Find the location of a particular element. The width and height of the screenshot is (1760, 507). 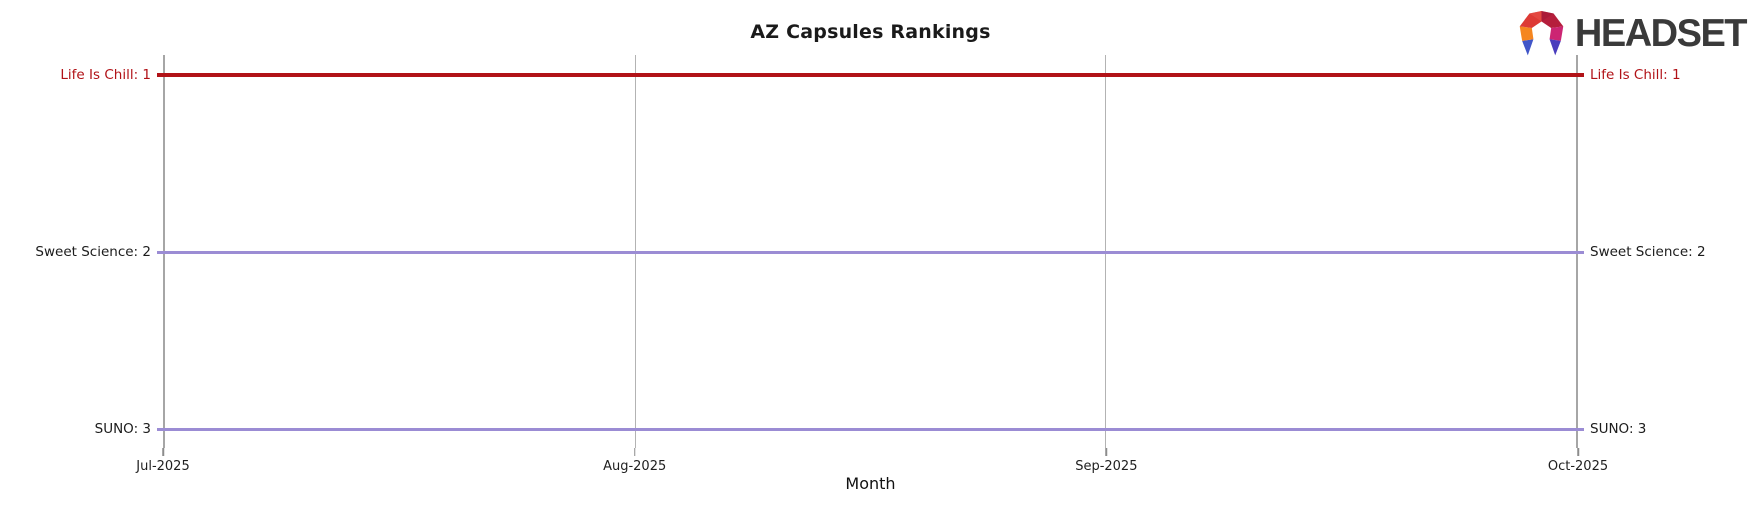

series-label-right-life-is-chill: Life Is Chill: 1 is located at coordinates (1635, 75).